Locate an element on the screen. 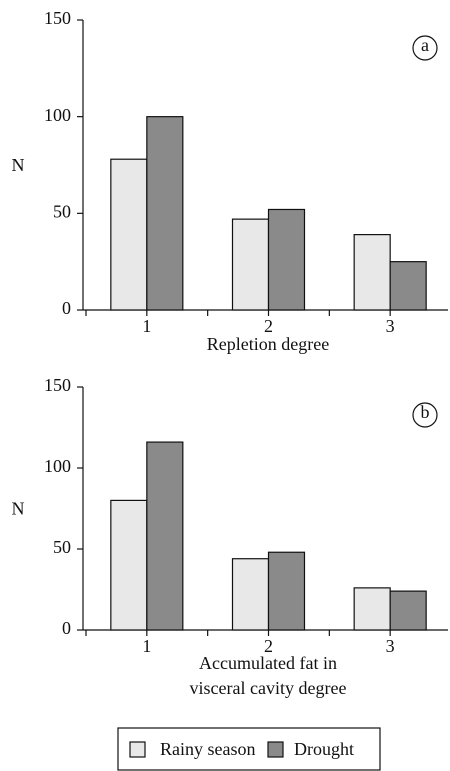  annotation: b is located at coordinates (425, 412).